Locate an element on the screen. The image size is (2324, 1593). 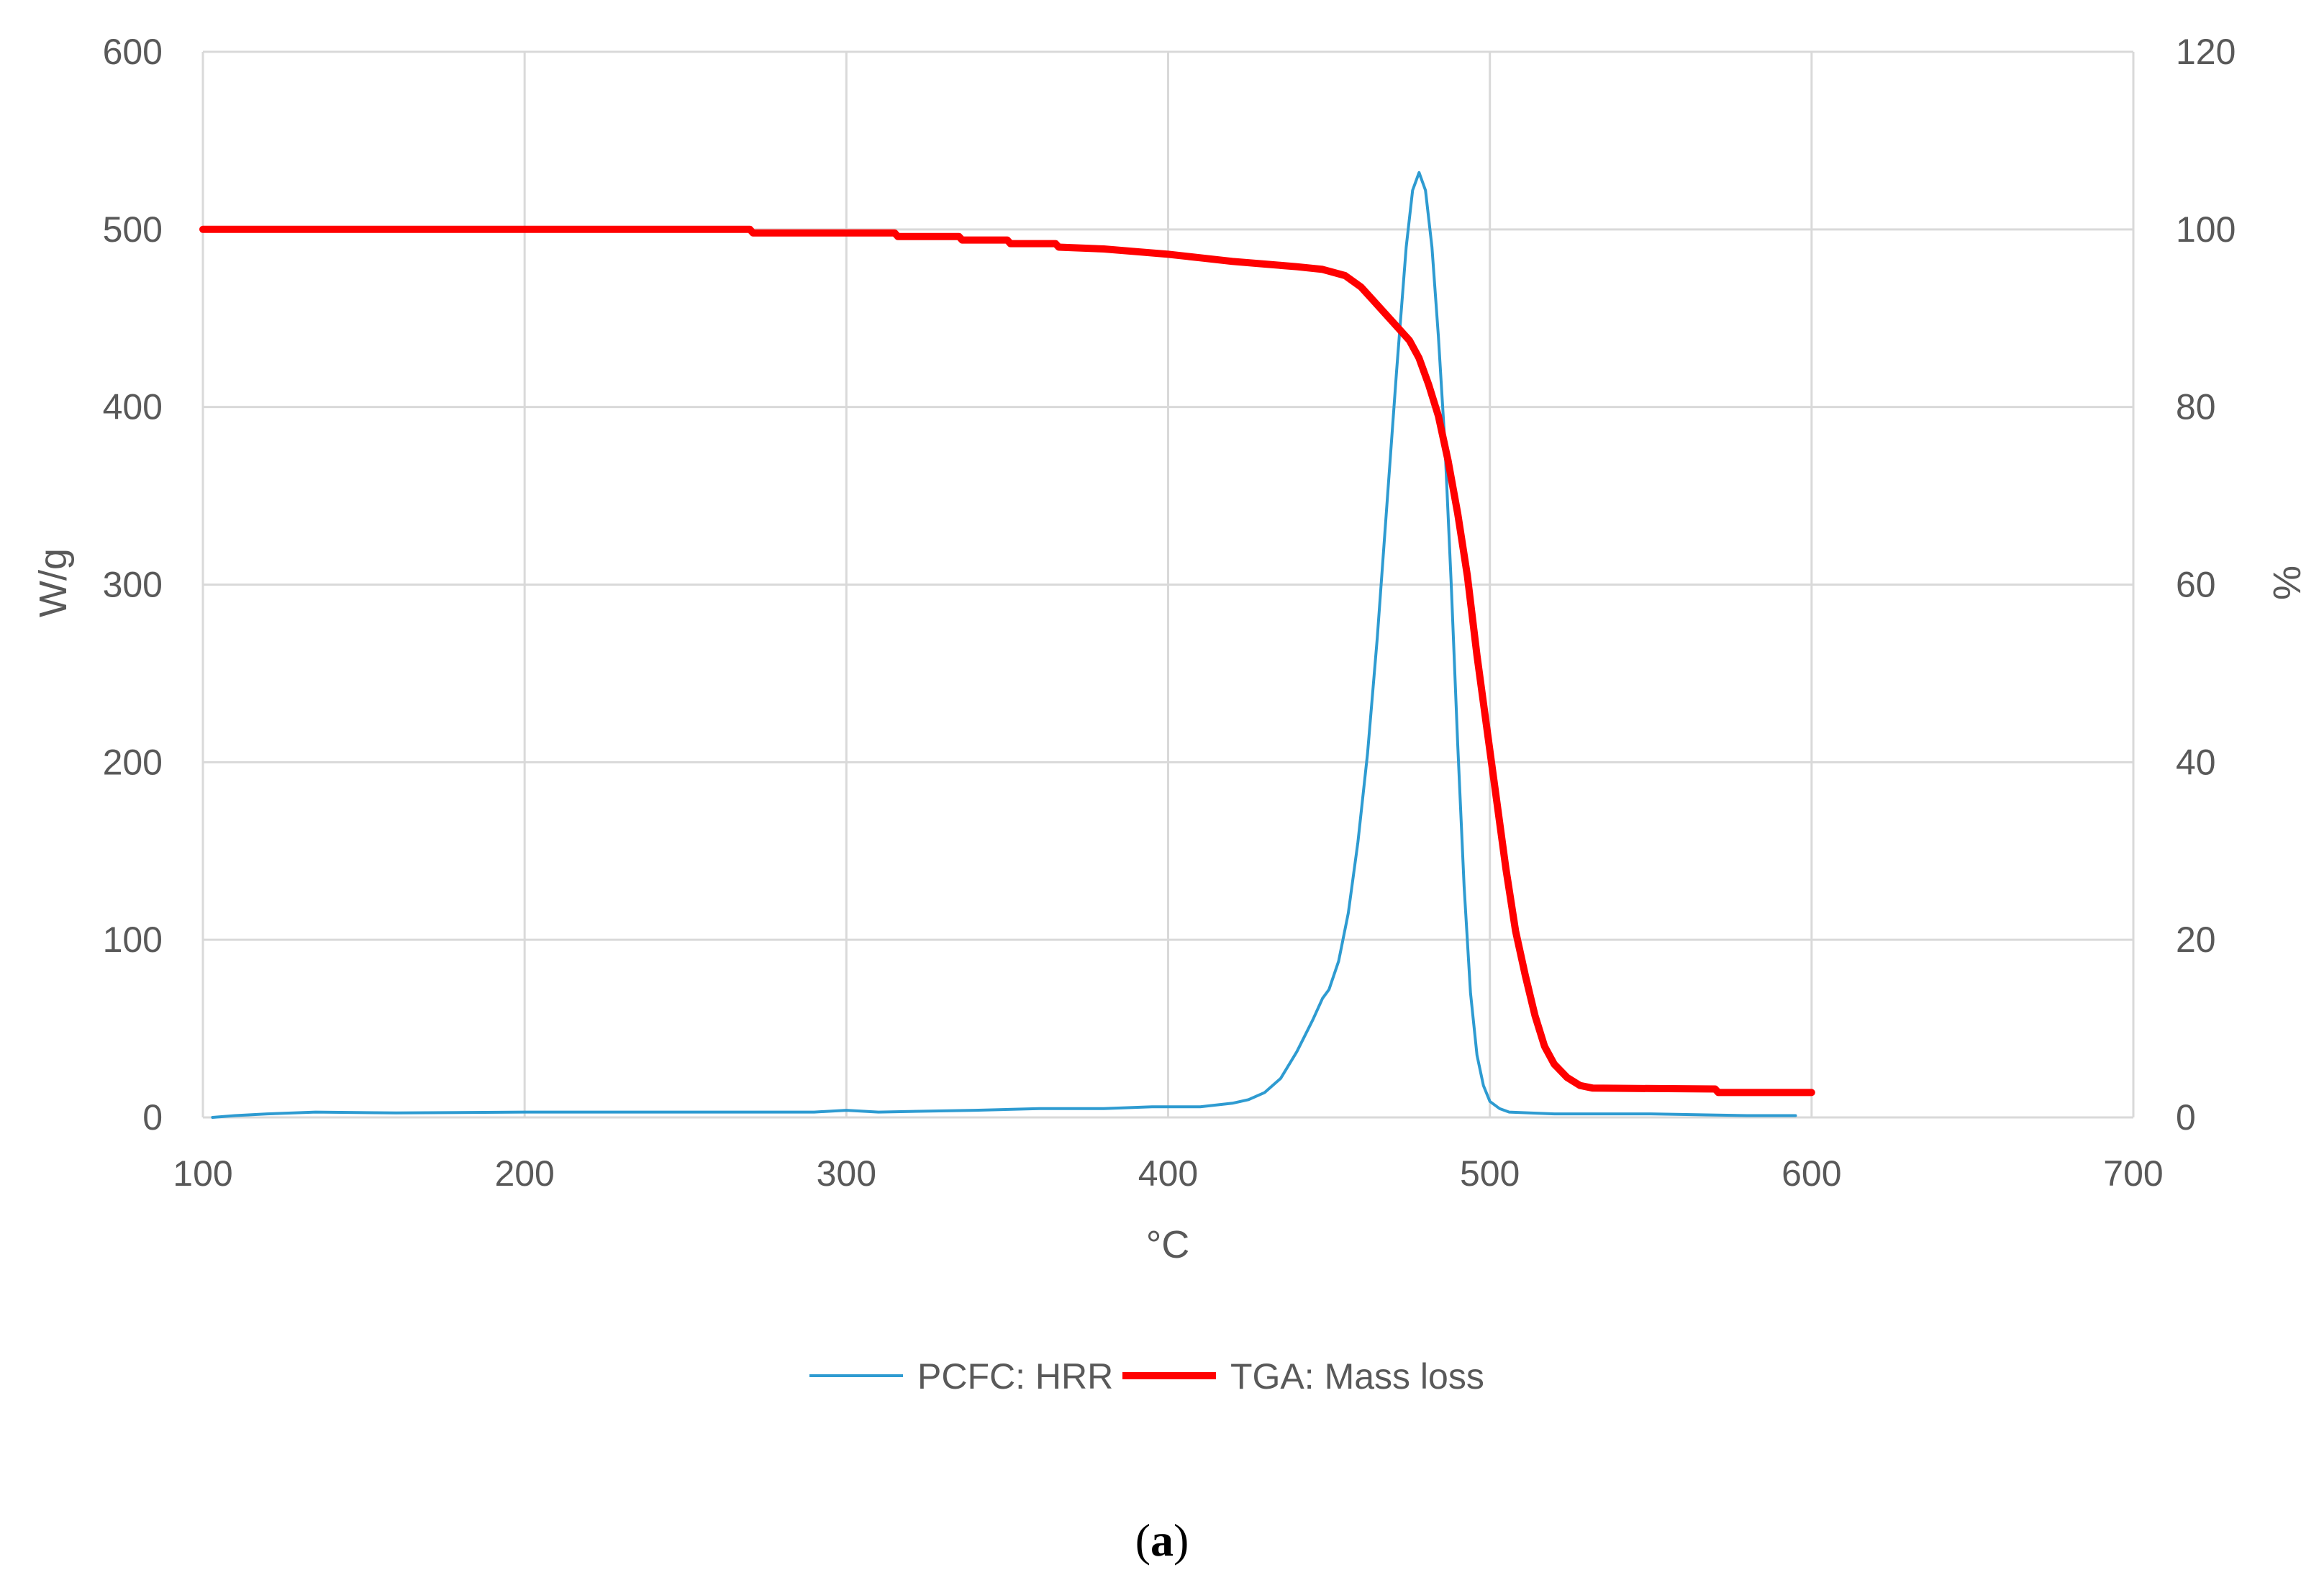
x-tick-label: 200 is located at coordinates (524, 1173).